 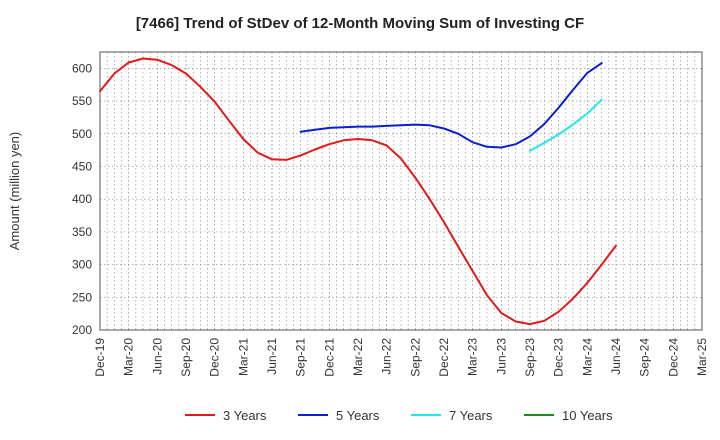 I want to click on x-tick-label: Dec-20, so click(x=215, y=357).